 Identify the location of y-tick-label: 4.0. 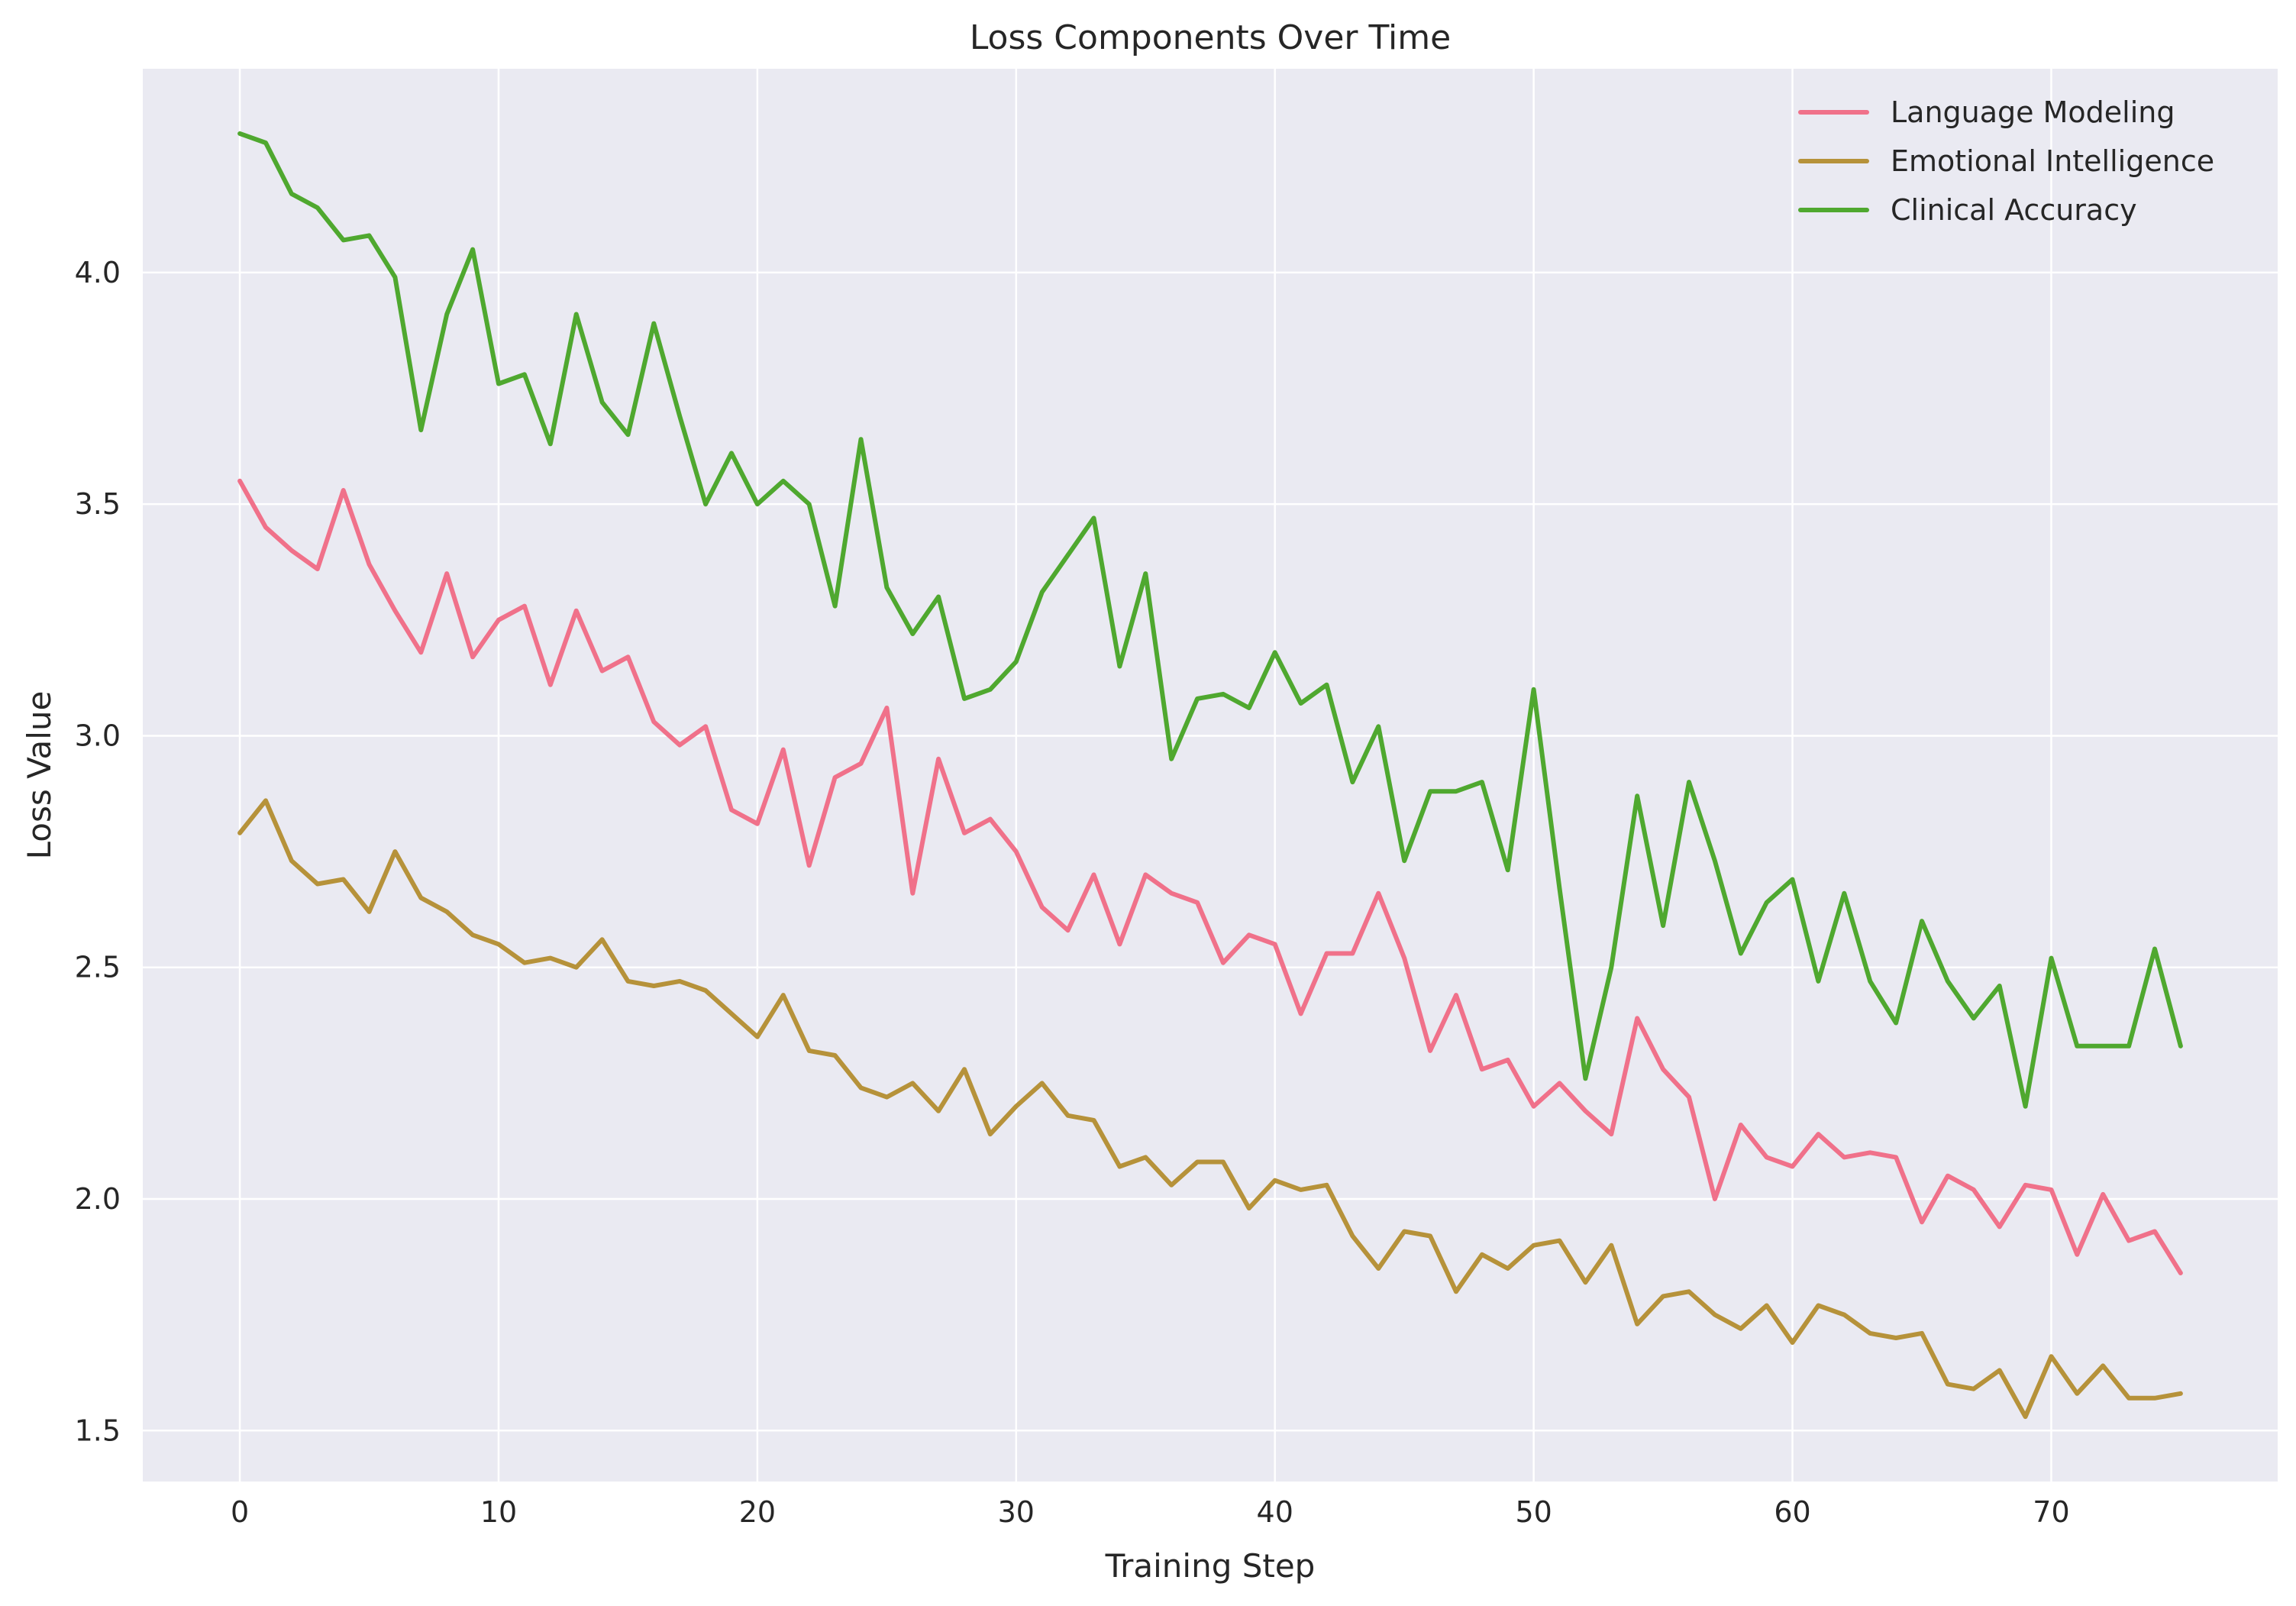
(98, 272).